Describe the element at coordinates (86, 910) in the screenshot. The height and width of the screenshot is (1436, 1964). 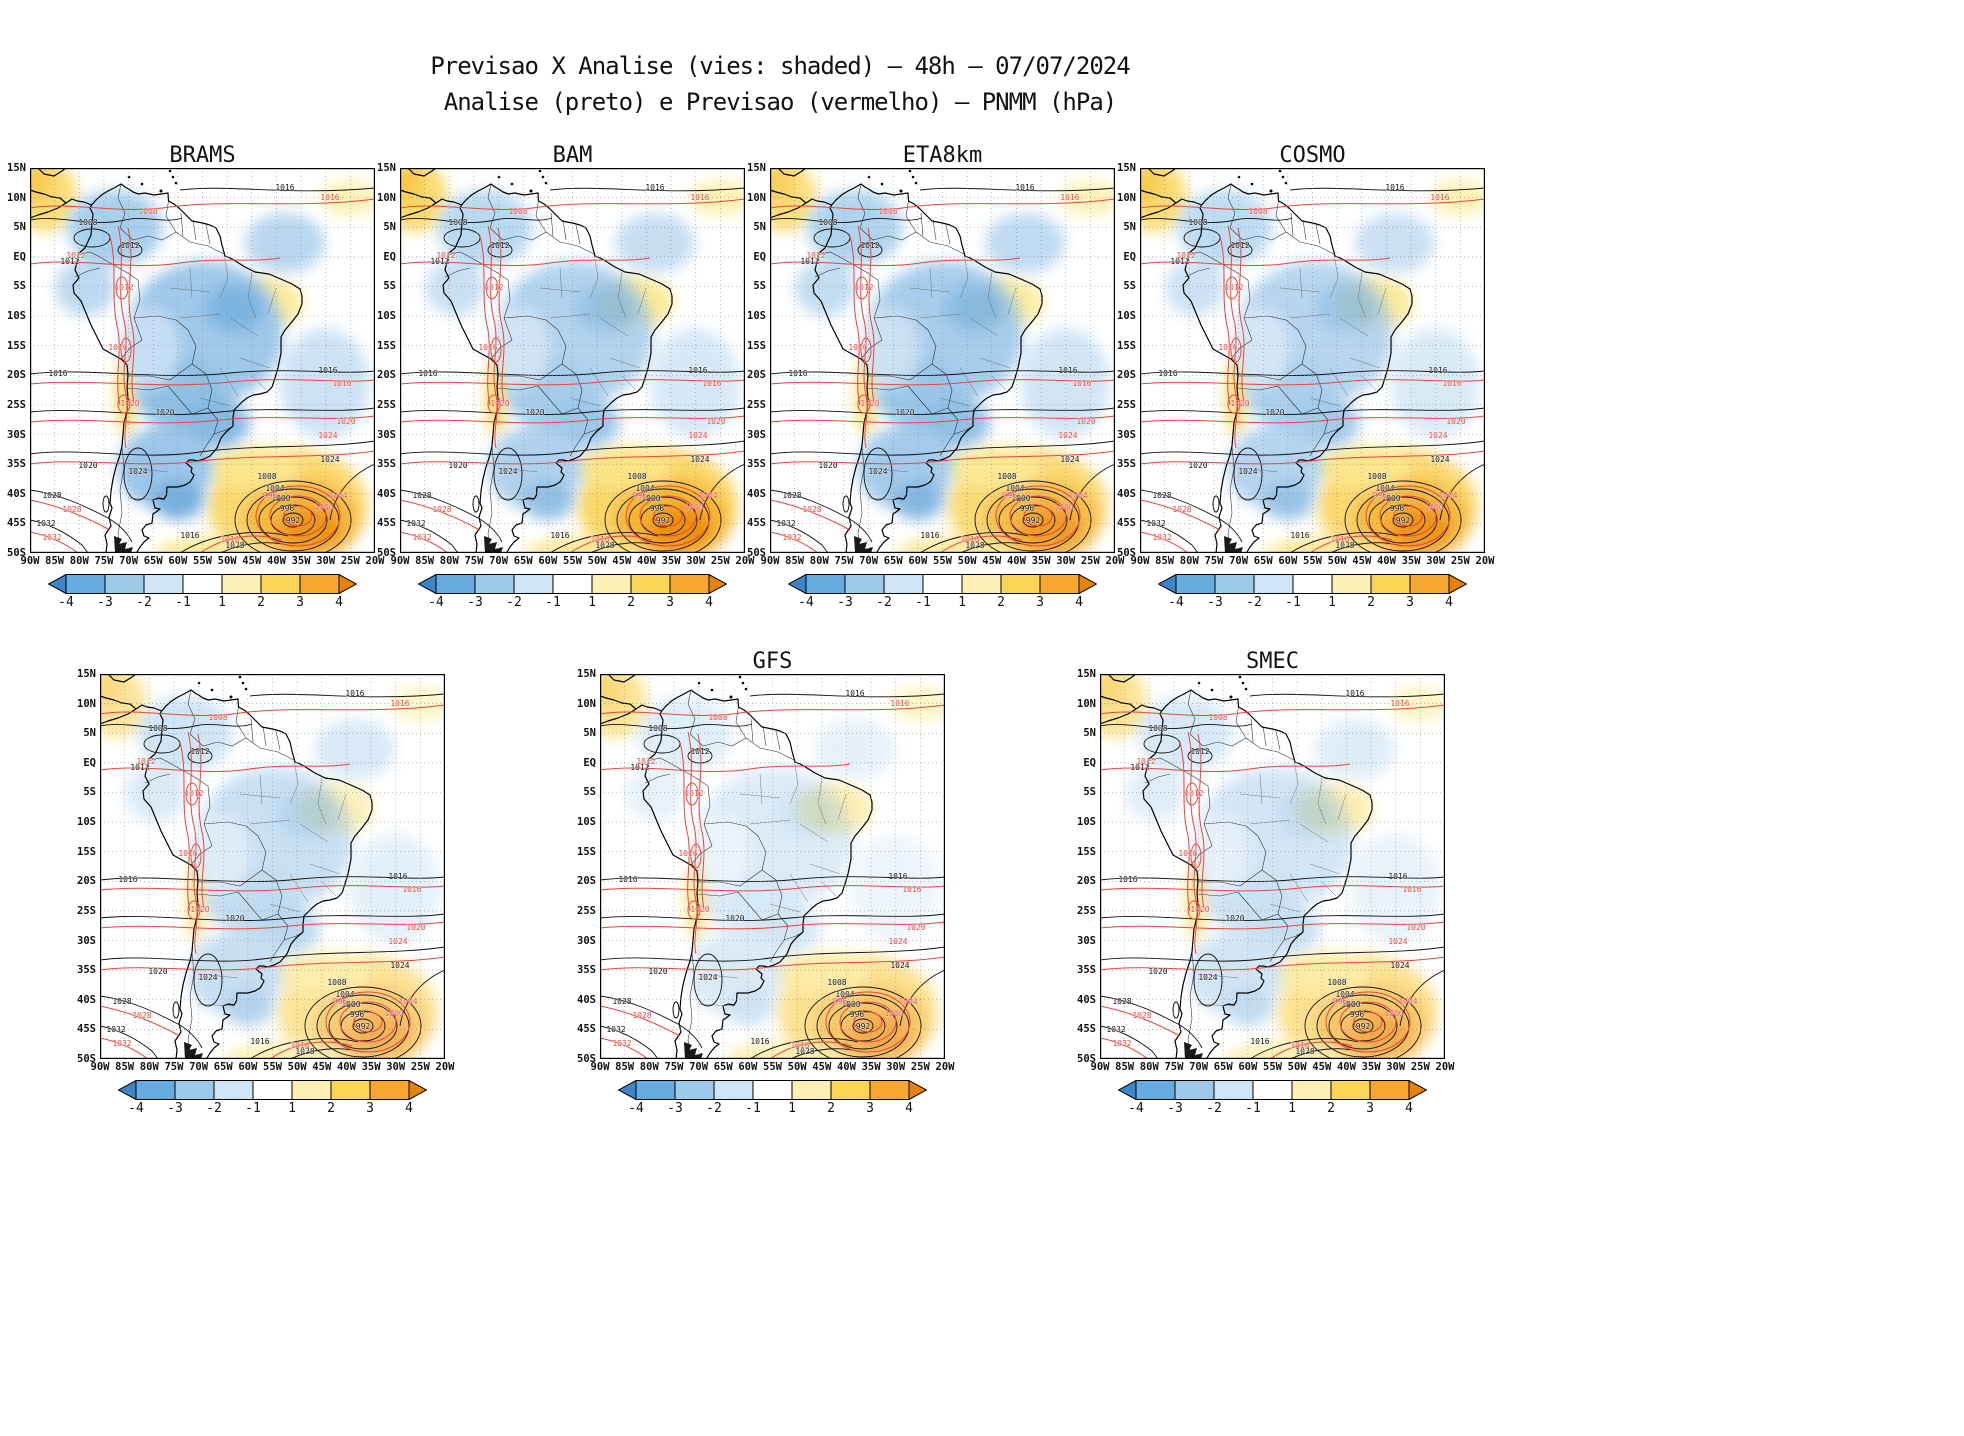
I see `lat-tick-label: 25S` at that location.